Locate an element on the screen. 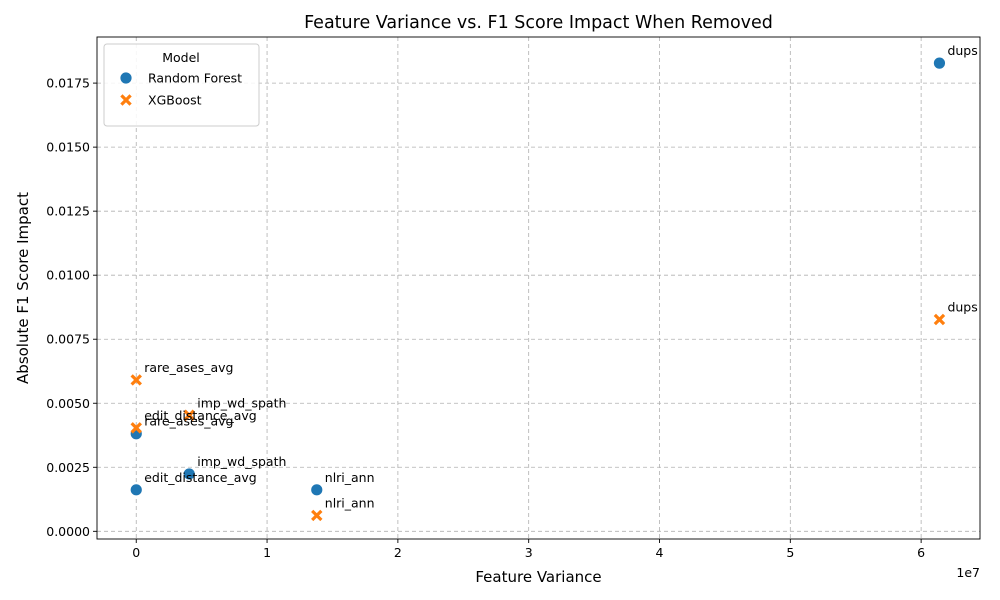 This screenshot has width=1000, height=600. x-tick-label: 0 is located at coordinates (136, 552).